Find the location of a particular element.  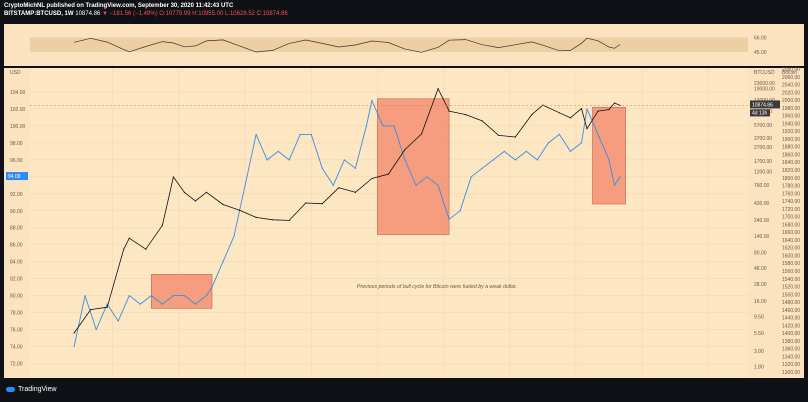

far-right-tick-25: 1580.00 is located at coordinates (791, 264).